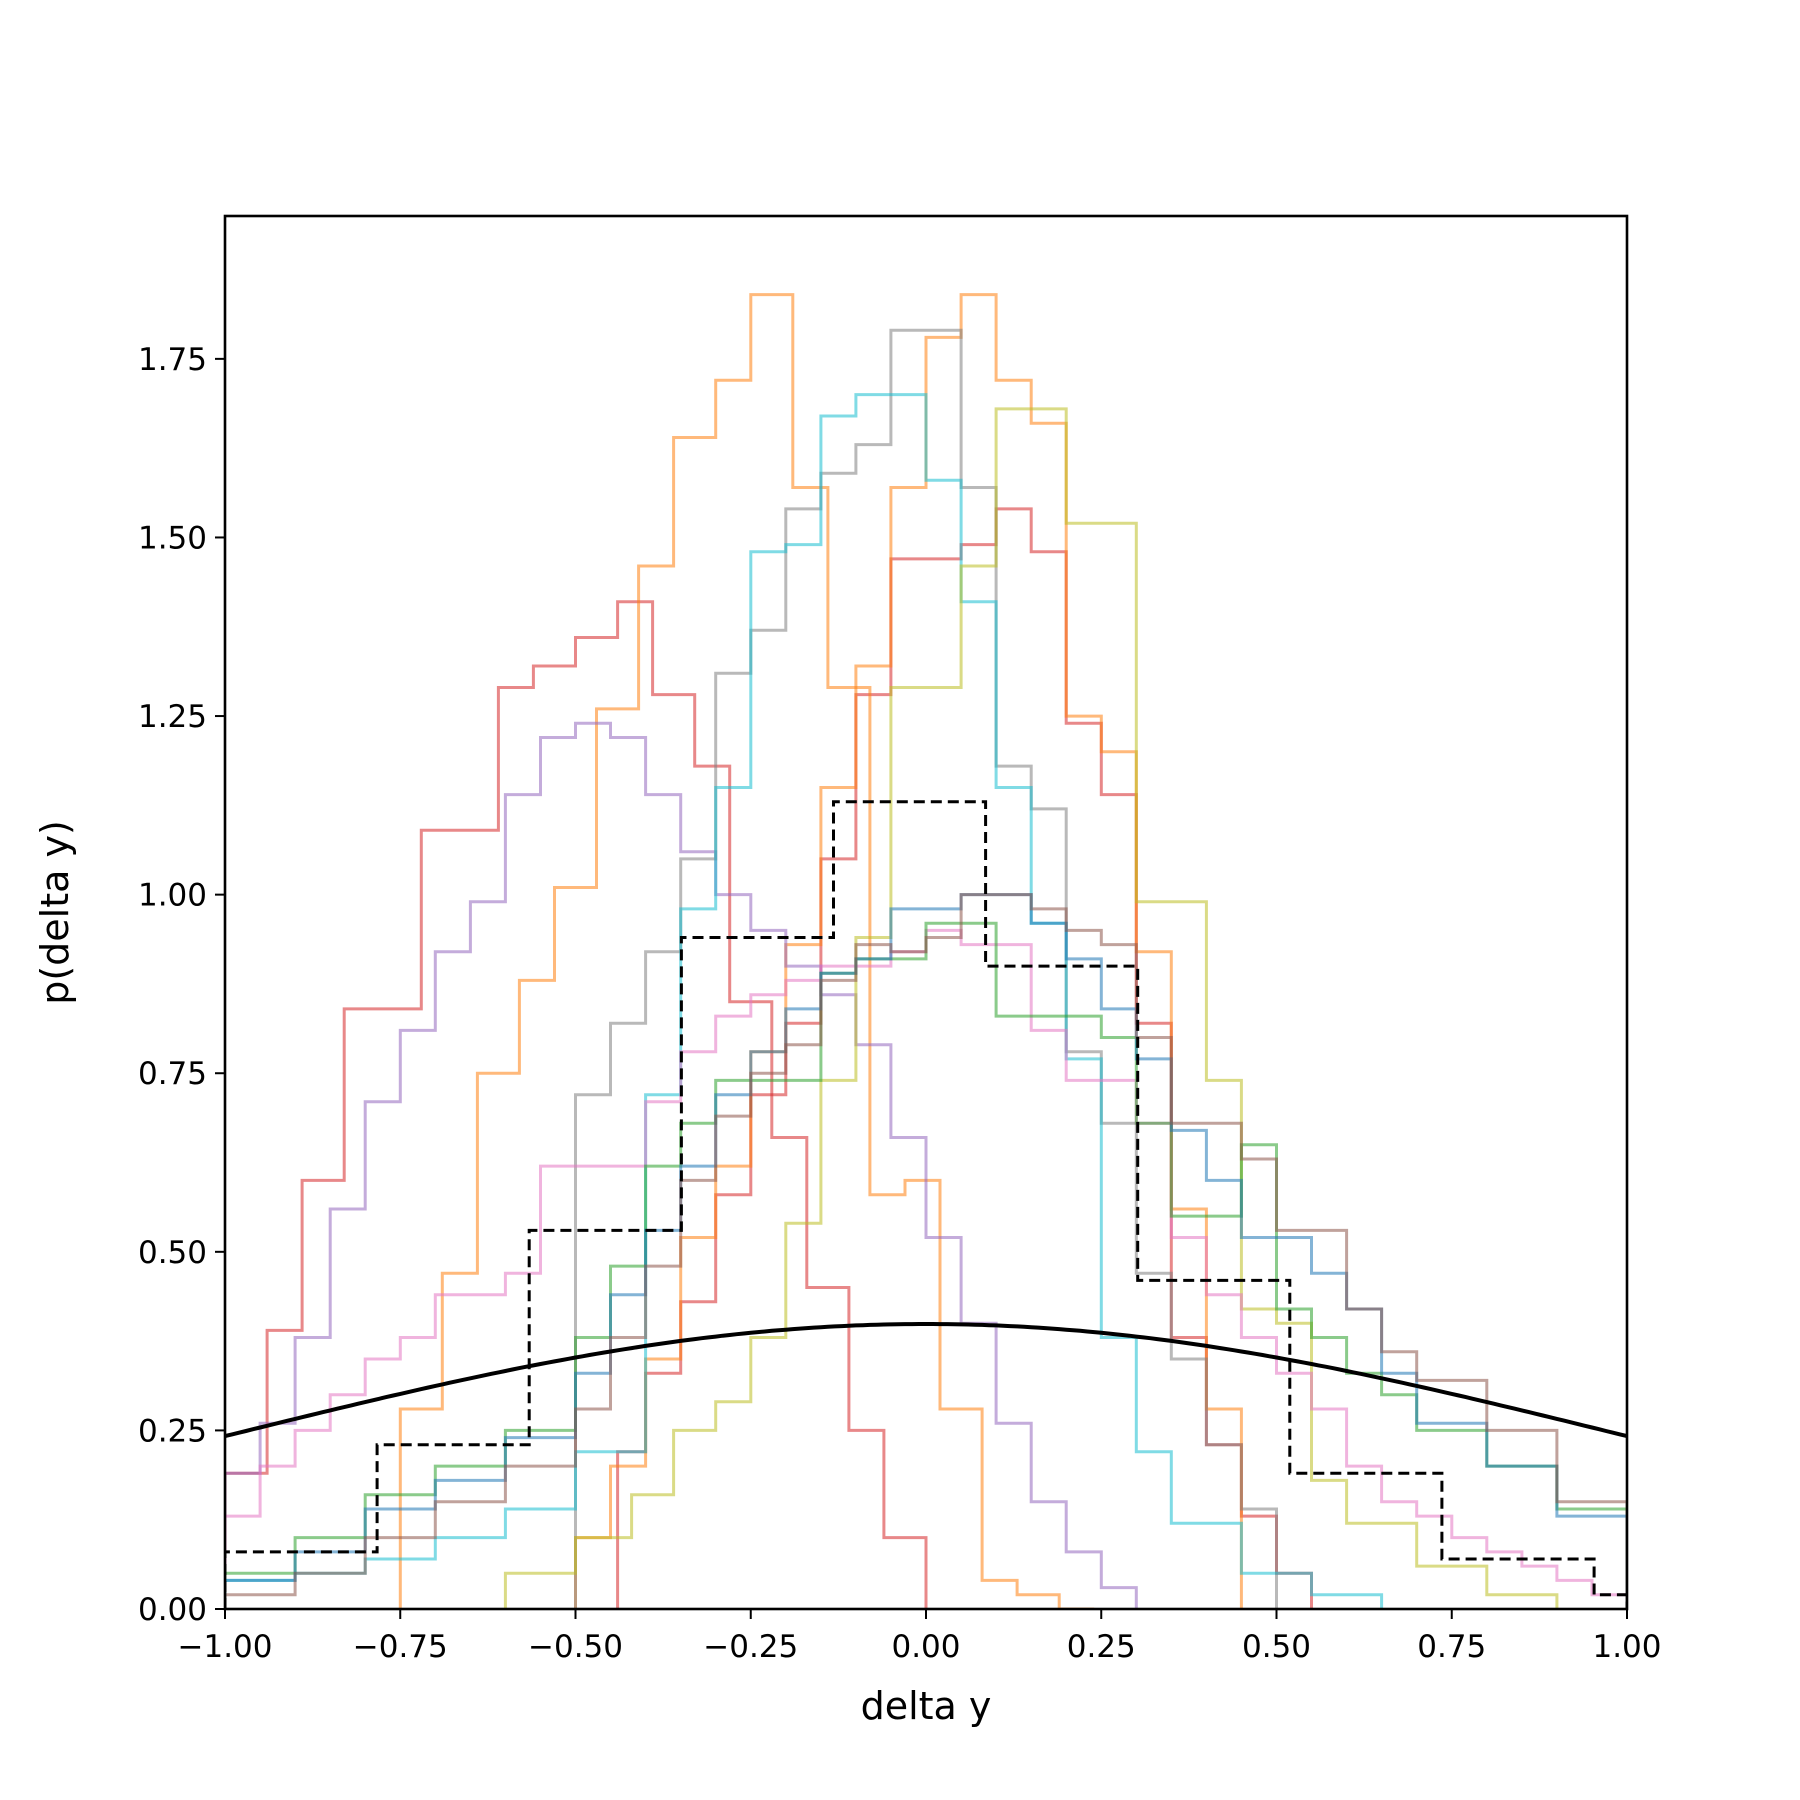  I want to click on x-axis-ticks: −1.00 −0.75 −0.50 −0.25 0.00 0.25 0.50 0.75 1.00, so click(920, 1637).